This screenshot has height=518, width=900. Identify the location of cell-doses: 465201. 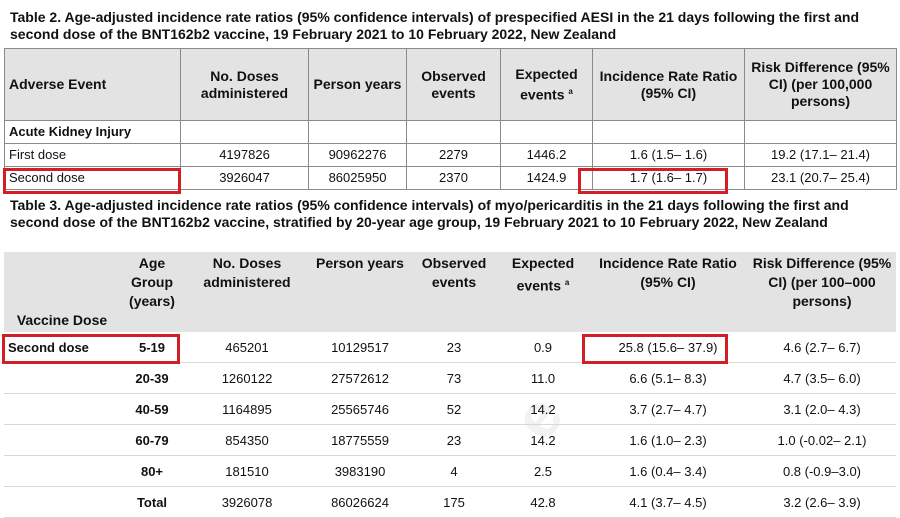
(247, 347).